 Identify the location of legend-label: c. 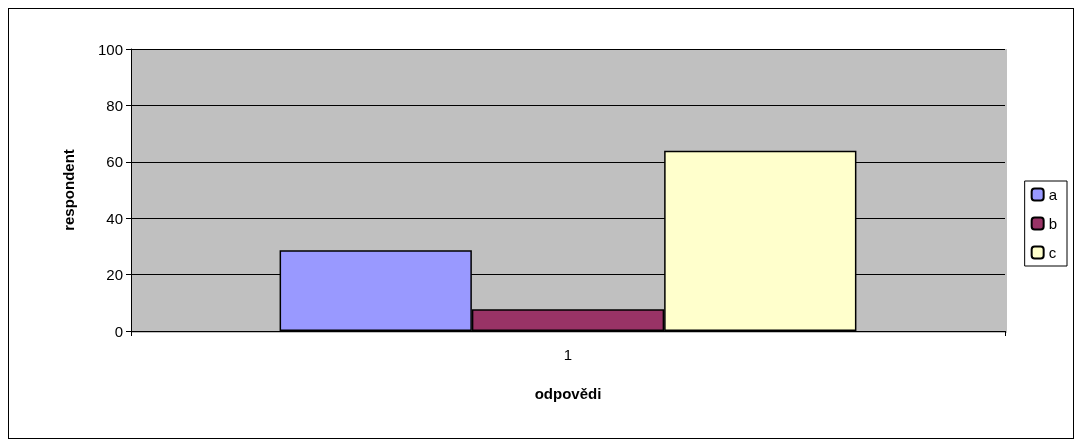
(1052, 252).